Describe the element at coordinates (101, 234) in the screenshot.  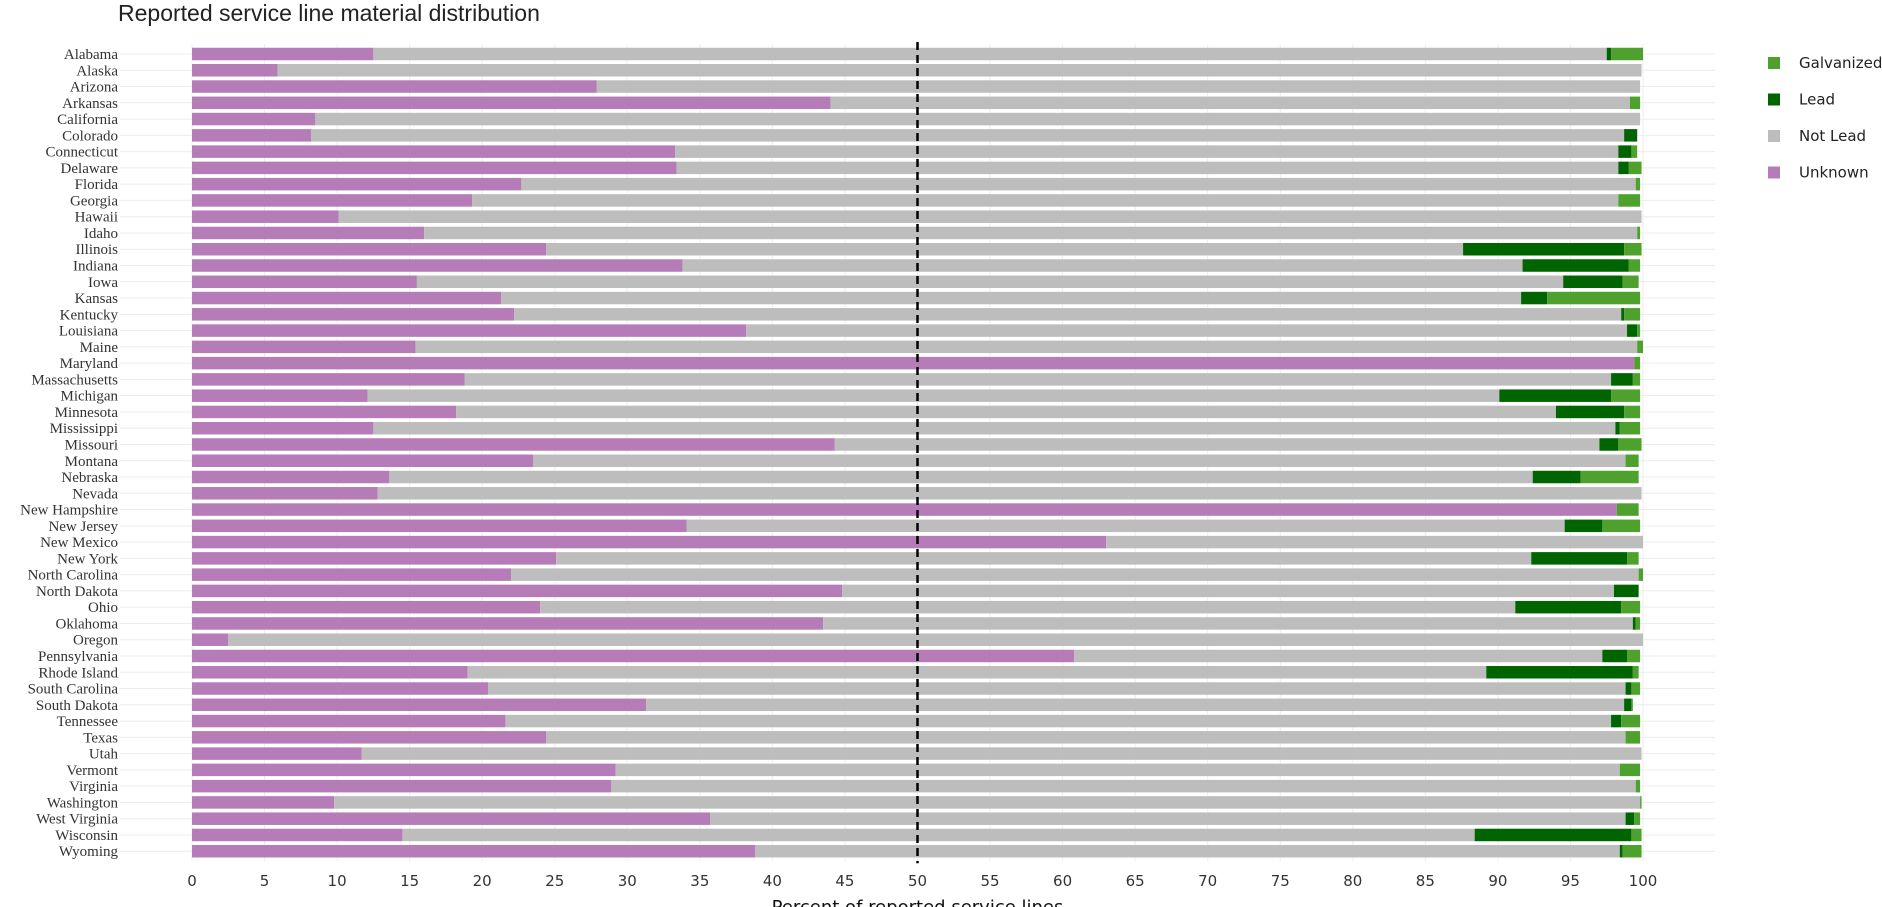
I see `state-label: Idaho` at that location.